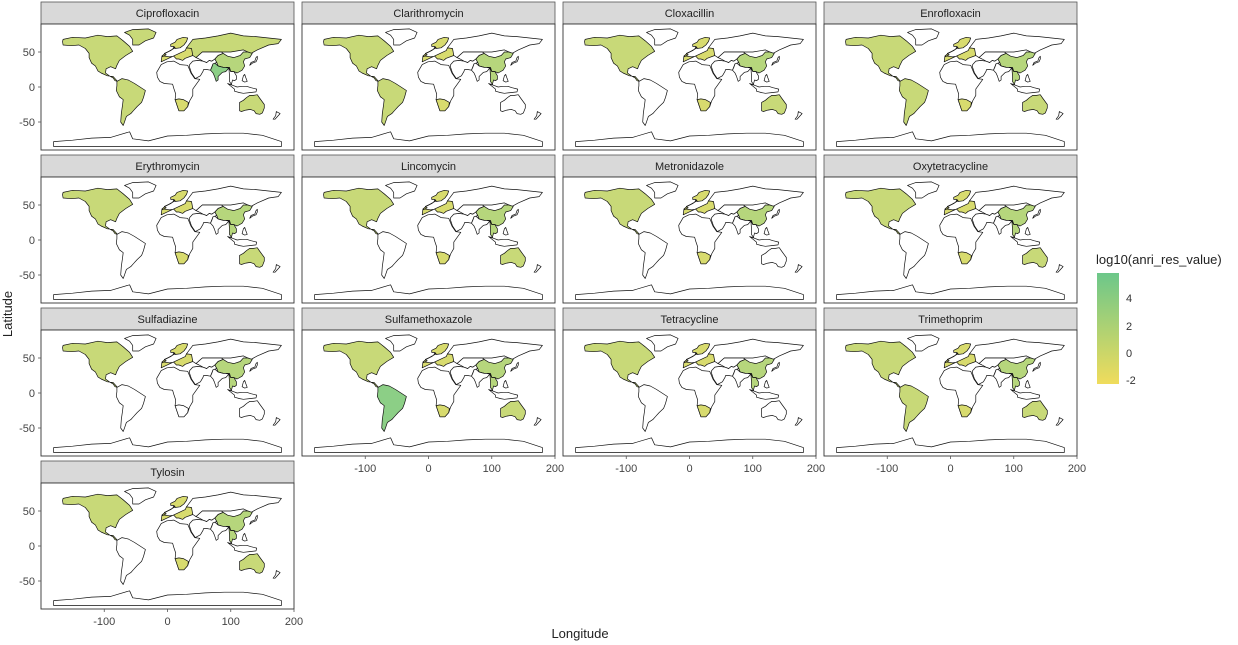 The width and height of the screenshot is (1238, 645). Describe the element at coordinates (1129, 299) in the screenshot. I see `legend-label-4: 4` at that location.